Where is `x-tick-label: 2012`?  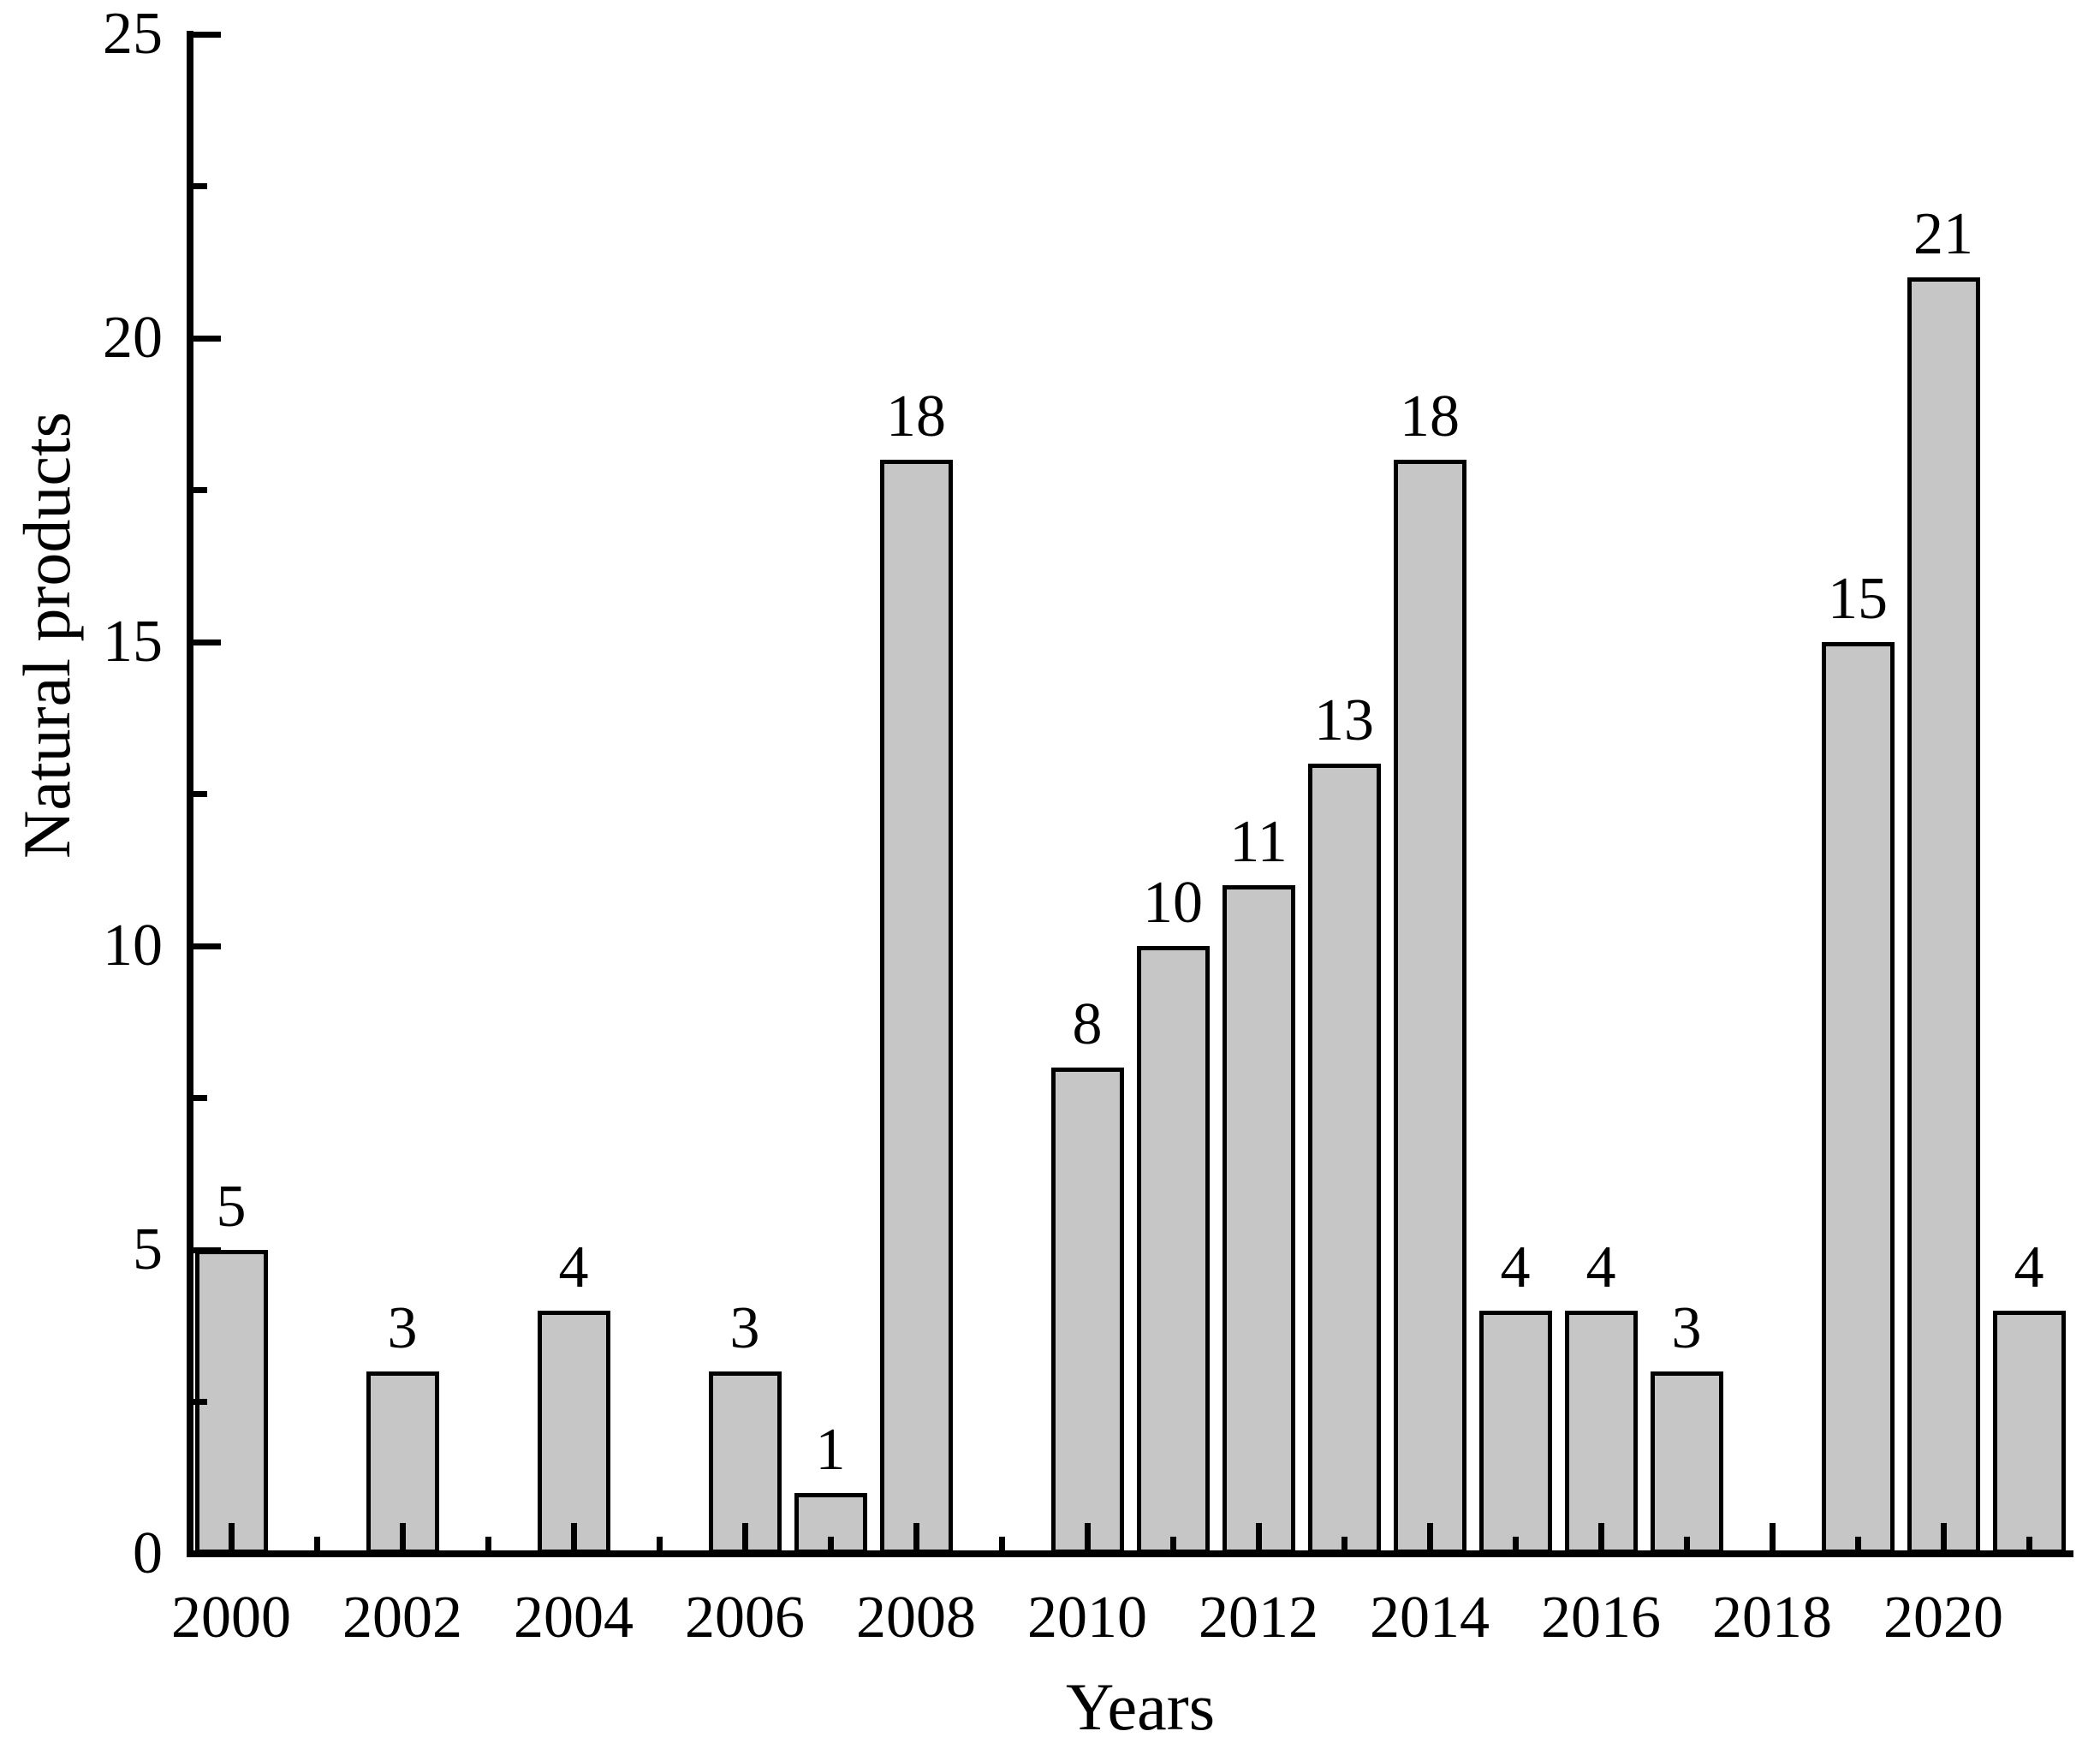
x-tick-label: 2012 is located at coordinates (1258, 1618).